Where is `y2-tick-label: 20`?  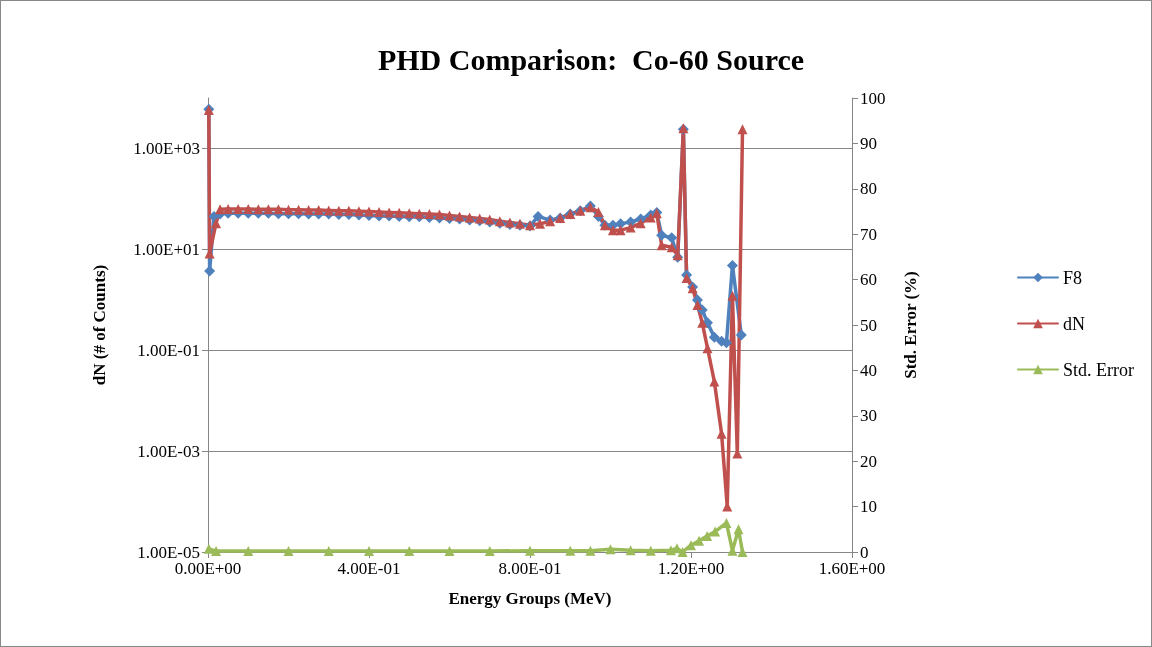
y2-tick-label: 20 is located at coordinates (868, 461).